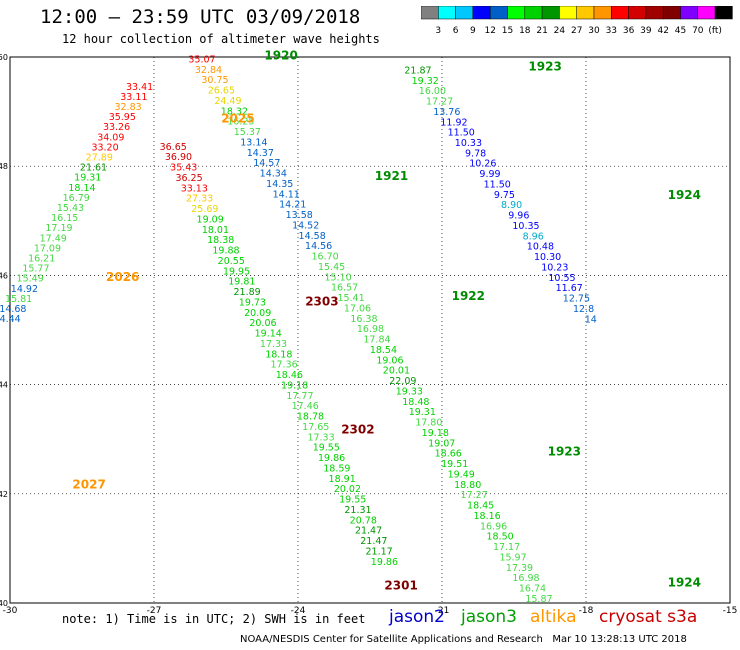 The image size is (740, 650). Describe the element at coordinates (425, 81) in the screenshot. I see `swh-value: 19.32` at that location.